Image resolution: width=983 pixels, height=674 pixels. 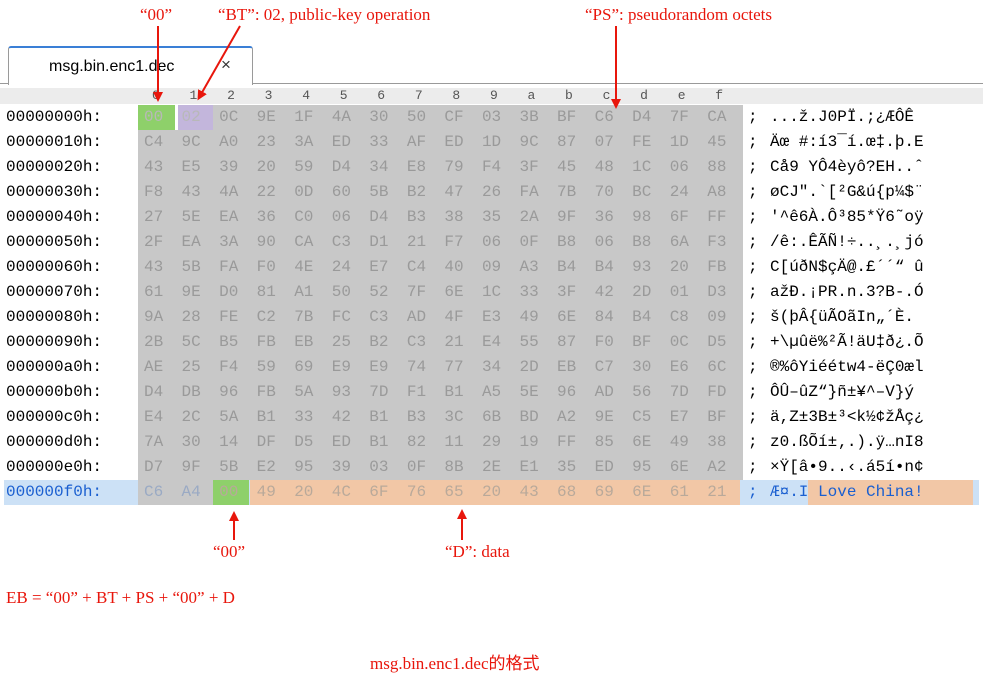 What do you see at coordinates (642, 392) in the screenshot?
I see `hex-byte: 56` at bounding box center [642, 392].